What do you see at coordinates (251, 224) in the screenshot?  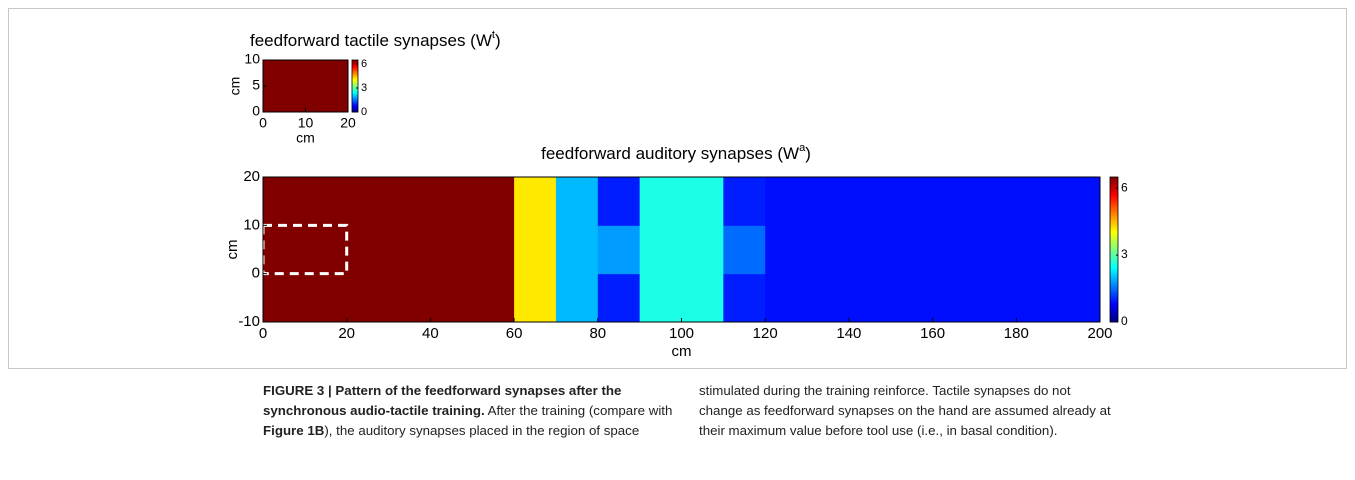 I see `y-tick-label: 10` at bounding box center [251, 224].